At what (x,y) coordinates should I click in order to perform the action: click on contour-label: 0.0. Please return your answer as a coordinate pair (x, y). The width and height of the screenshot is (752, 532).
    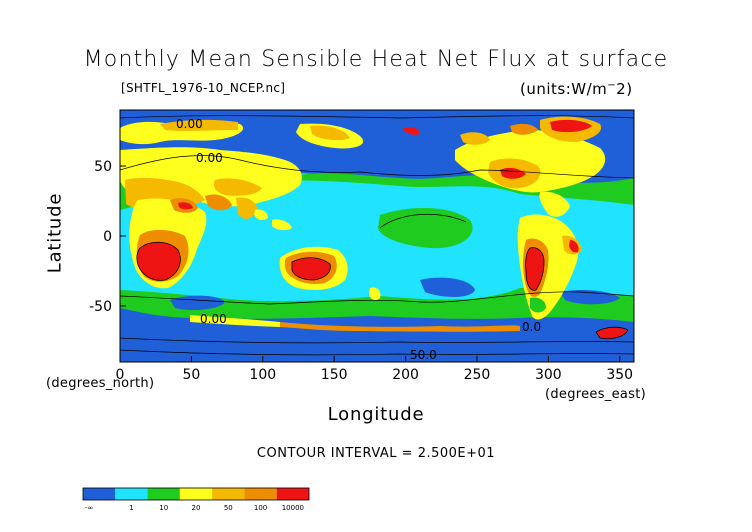
    Looking at the image, I should click on (531, 327).